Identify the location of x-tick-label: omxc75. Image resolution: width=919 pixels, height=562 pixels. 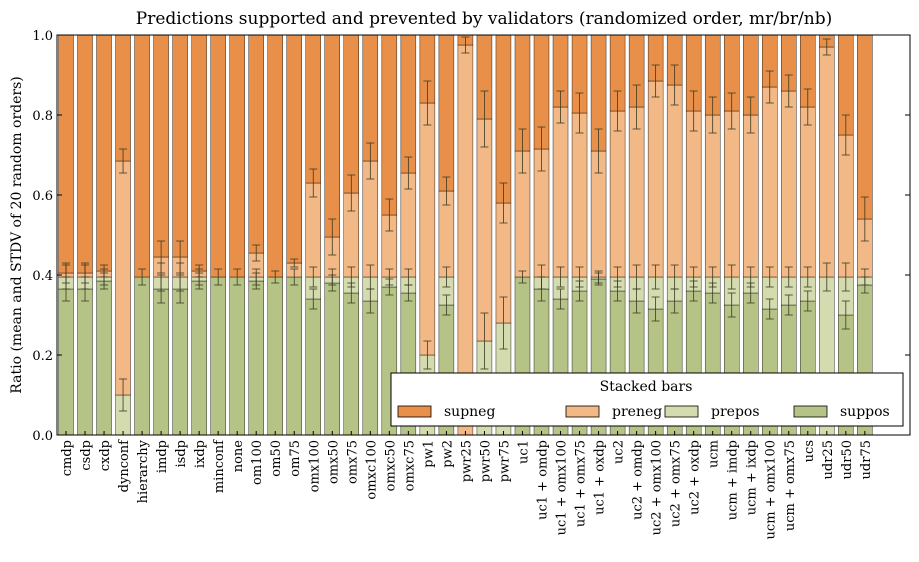
(409, 465).